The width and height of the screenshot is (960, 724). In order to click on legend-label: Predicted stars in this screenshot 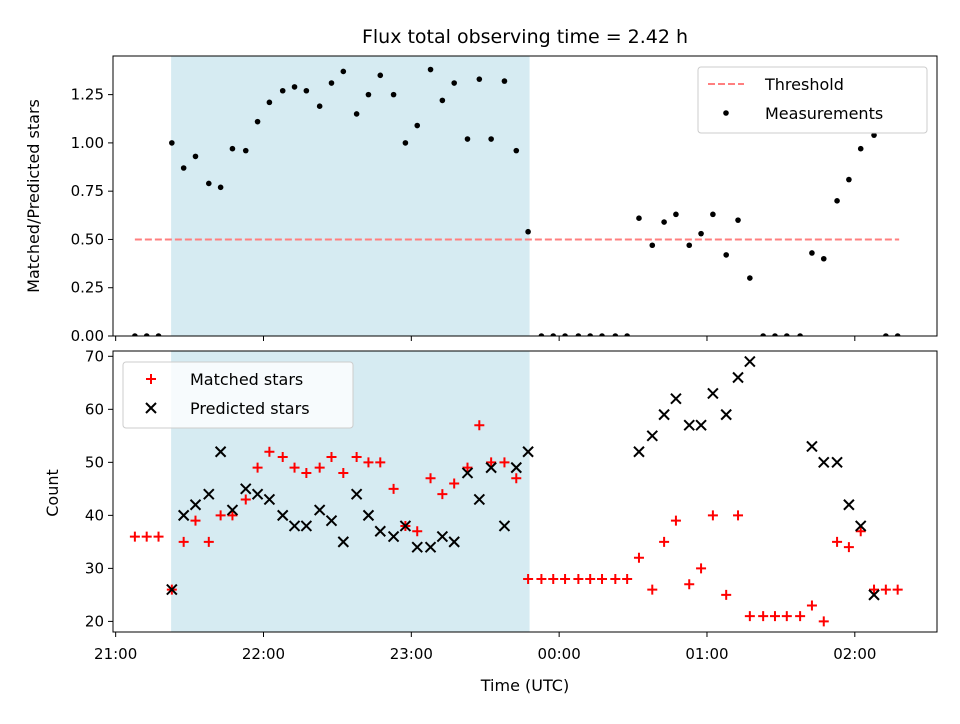, I will do `click(250, 408)`.